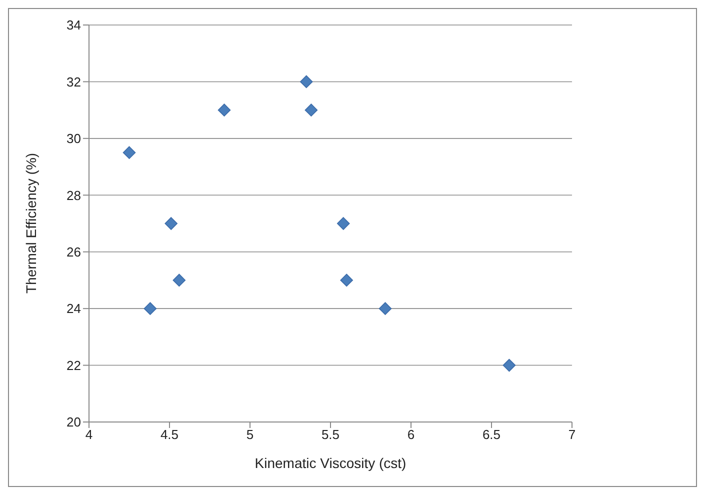  I want to click on x-tick-label: 6, so click(411, 434).